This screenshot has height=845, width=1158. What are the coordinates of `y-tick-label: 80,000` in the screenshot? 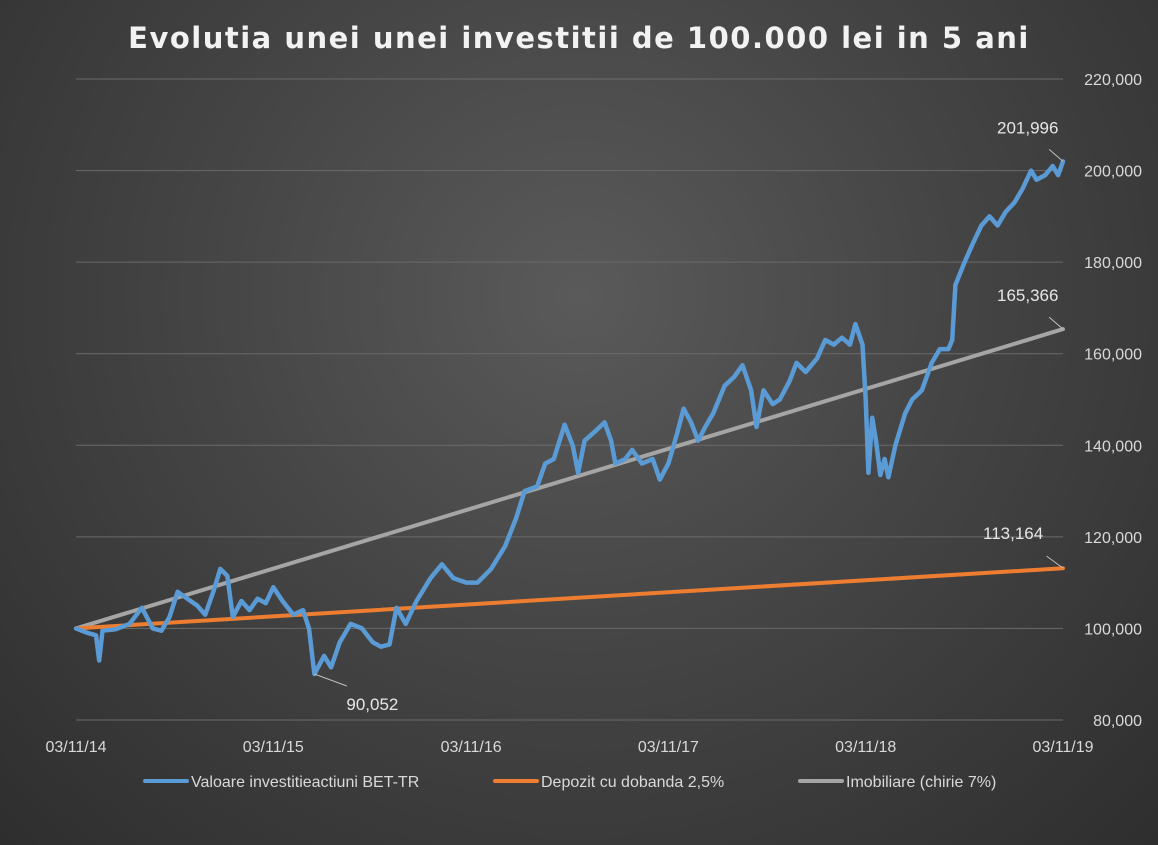 It's located at (1117, 721).